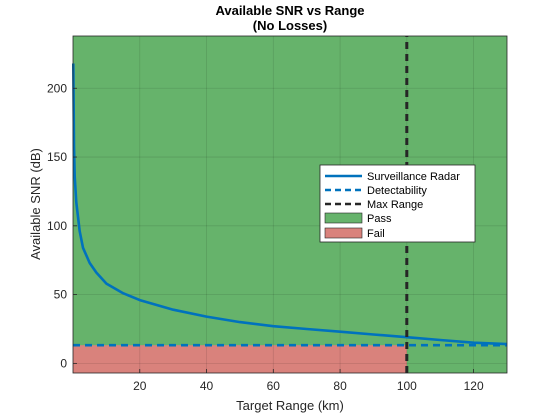 This screenshot has height=420, width=560. What do you see at coordinates (340, 386) in the screenshot?
I see `x-tick-label-80: 80` at bounding box center [340, 386].